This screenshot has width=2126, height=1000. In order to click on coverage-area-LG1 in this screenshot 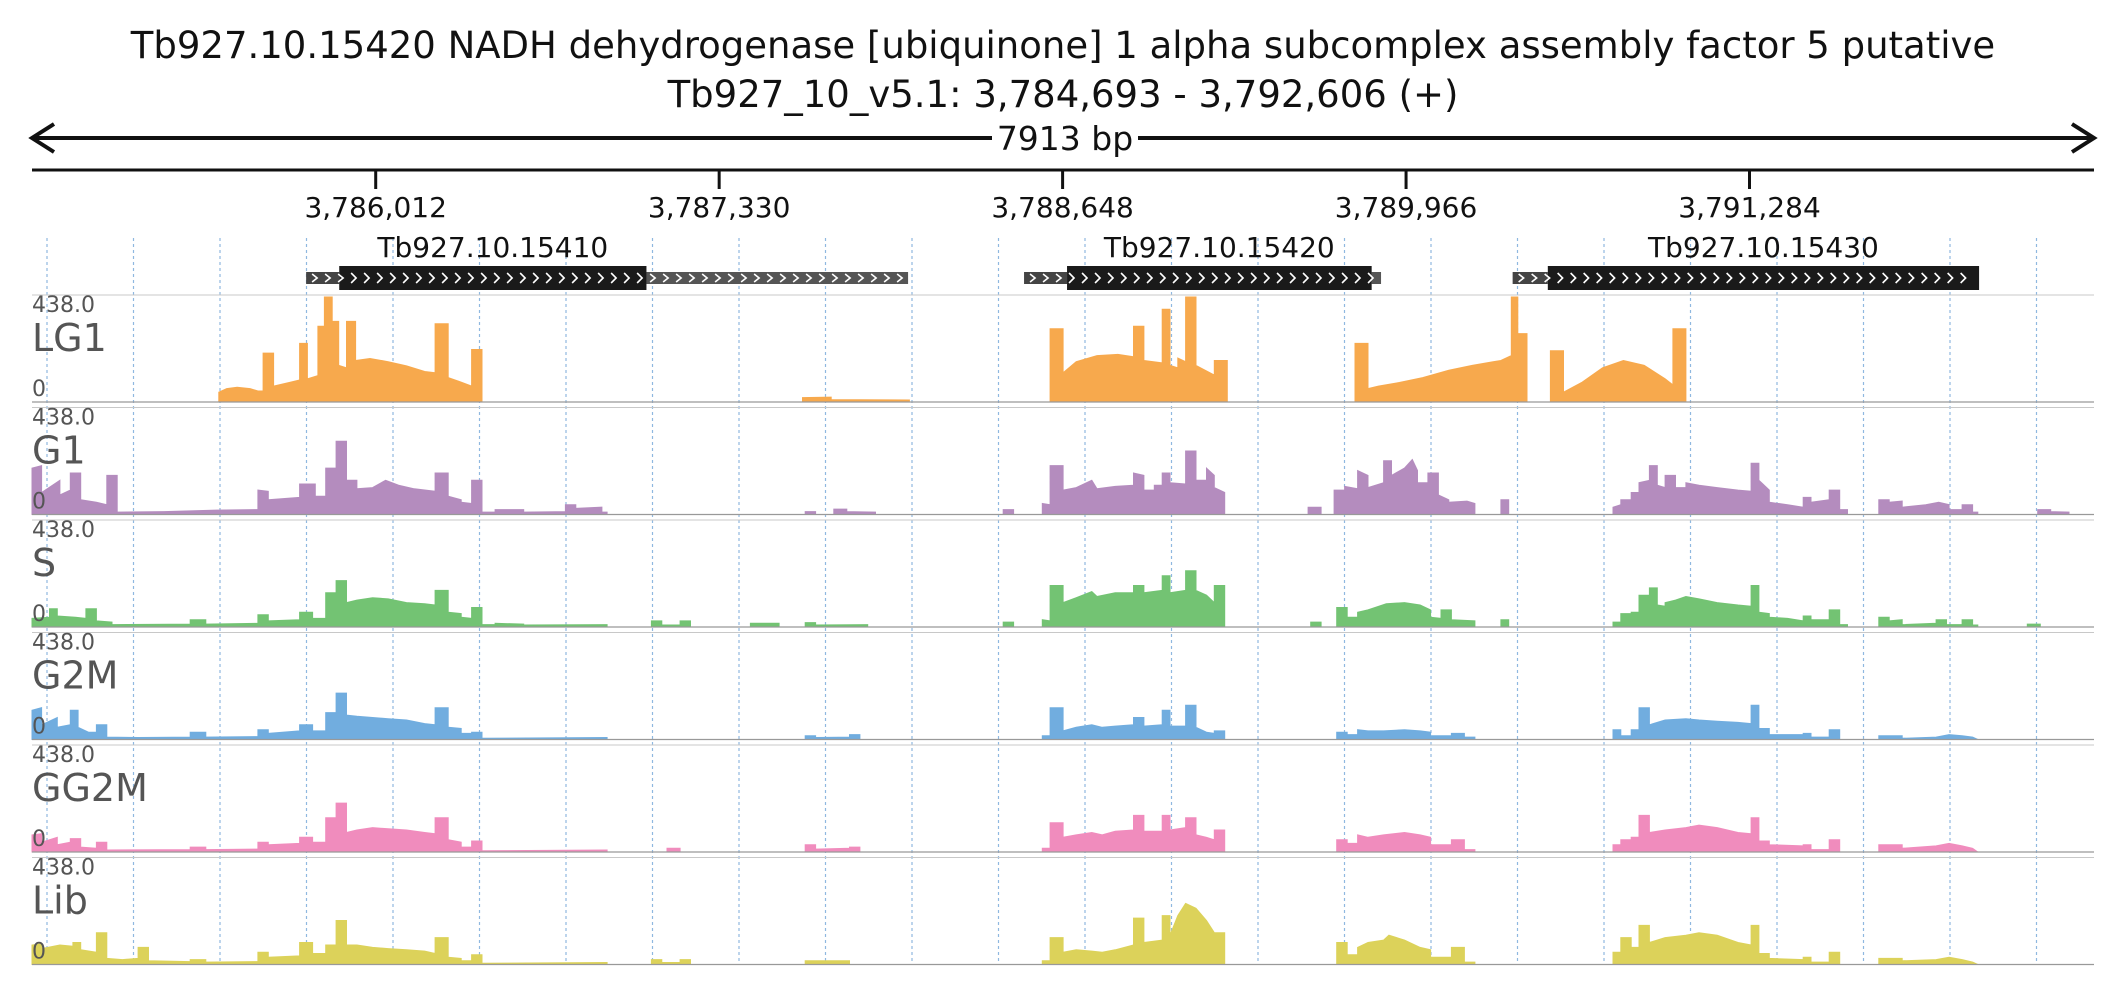, I will do `click(1063, 349)`.